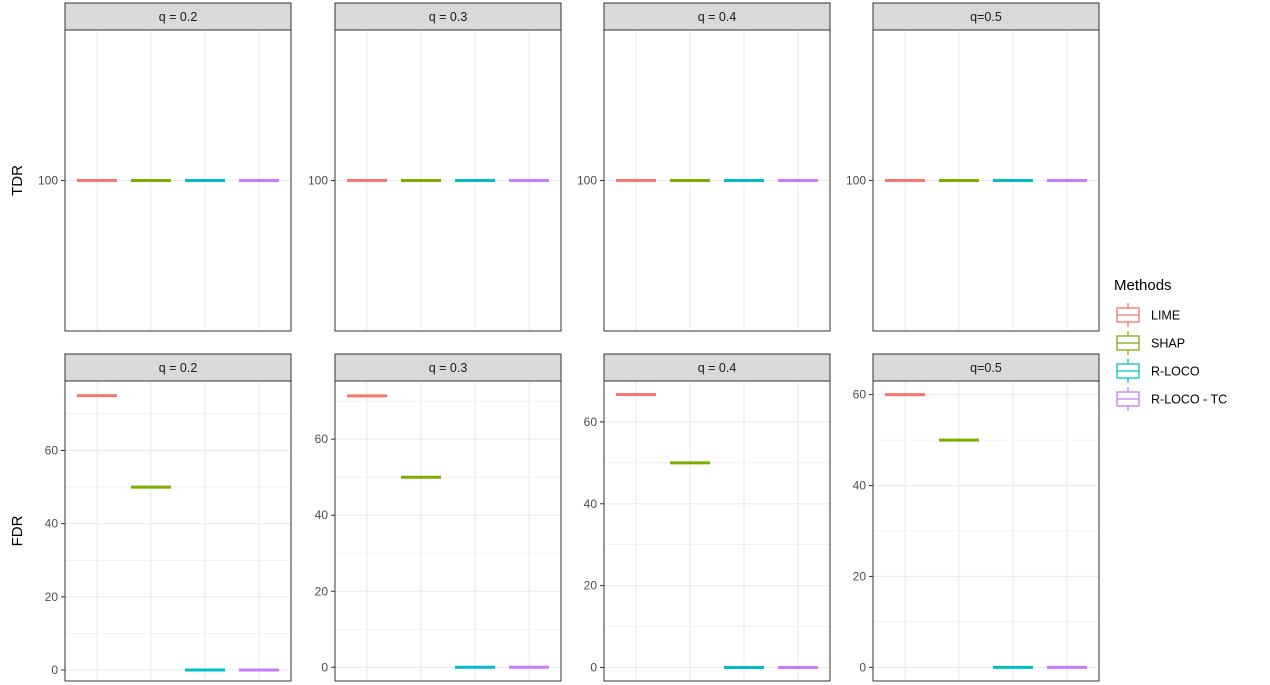 The height and width of the screenshot is (685, 1270). I want to click on legend-label: R-LOCO - TC, so click(1189, 400).